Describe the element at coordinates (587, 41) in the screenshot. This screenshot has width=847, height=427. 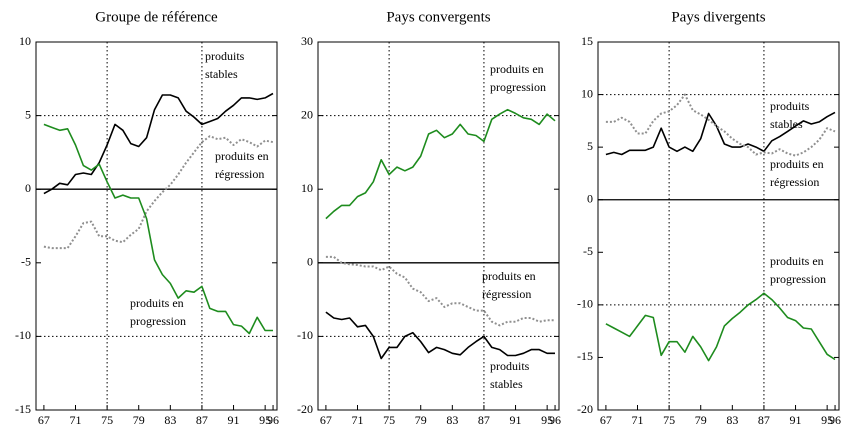
I see `y-tick-label: 15` at that location.